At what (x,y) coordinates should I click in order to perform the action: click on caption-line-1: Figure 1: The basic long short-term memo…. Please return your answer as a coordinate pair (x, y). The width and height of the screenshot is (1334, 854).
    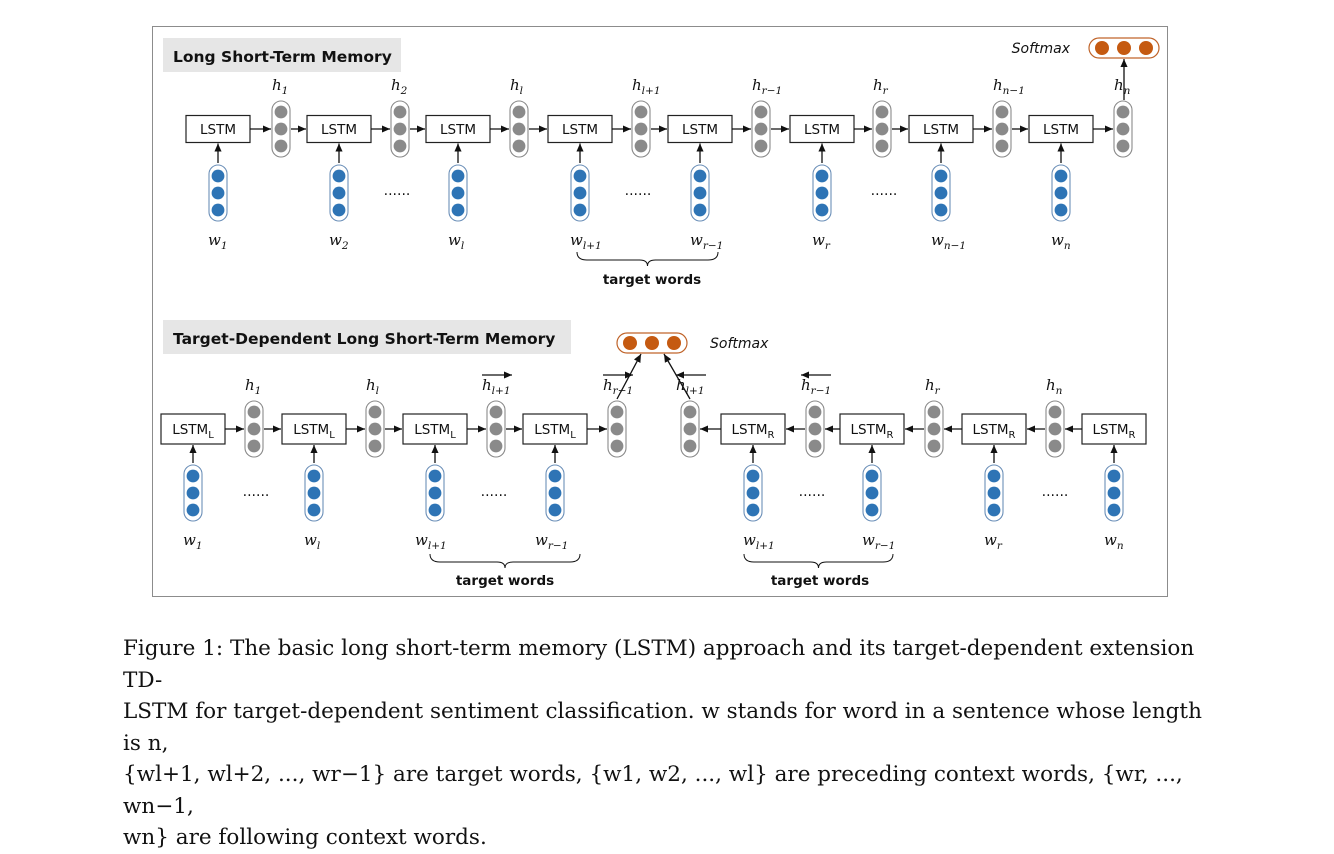
    Looking at the image, I should click on (665, 664).